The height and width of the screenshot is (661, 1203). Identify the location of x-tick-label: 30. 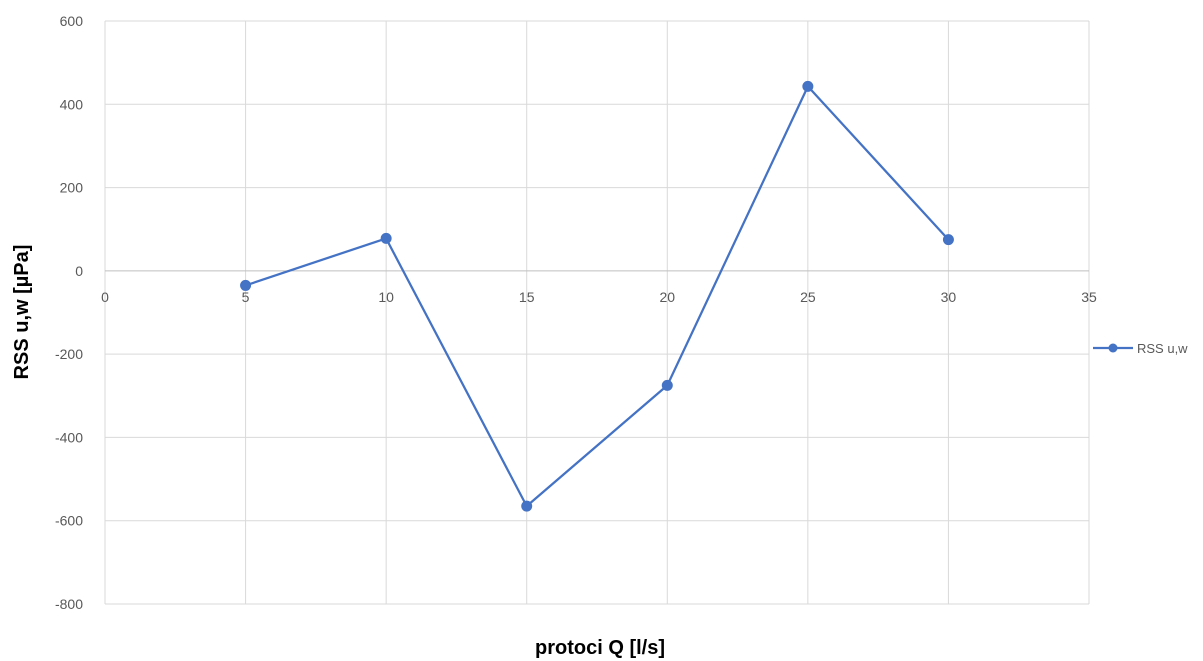
(949, 297).